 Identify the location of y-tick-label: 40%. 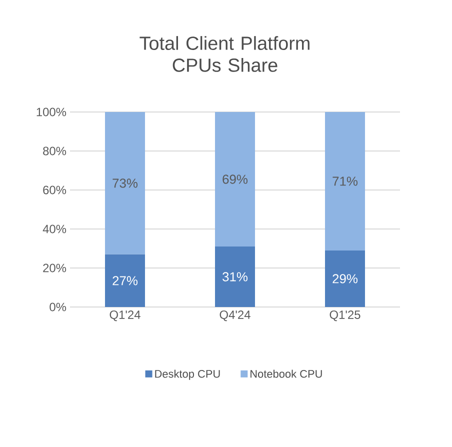
(54, 229).